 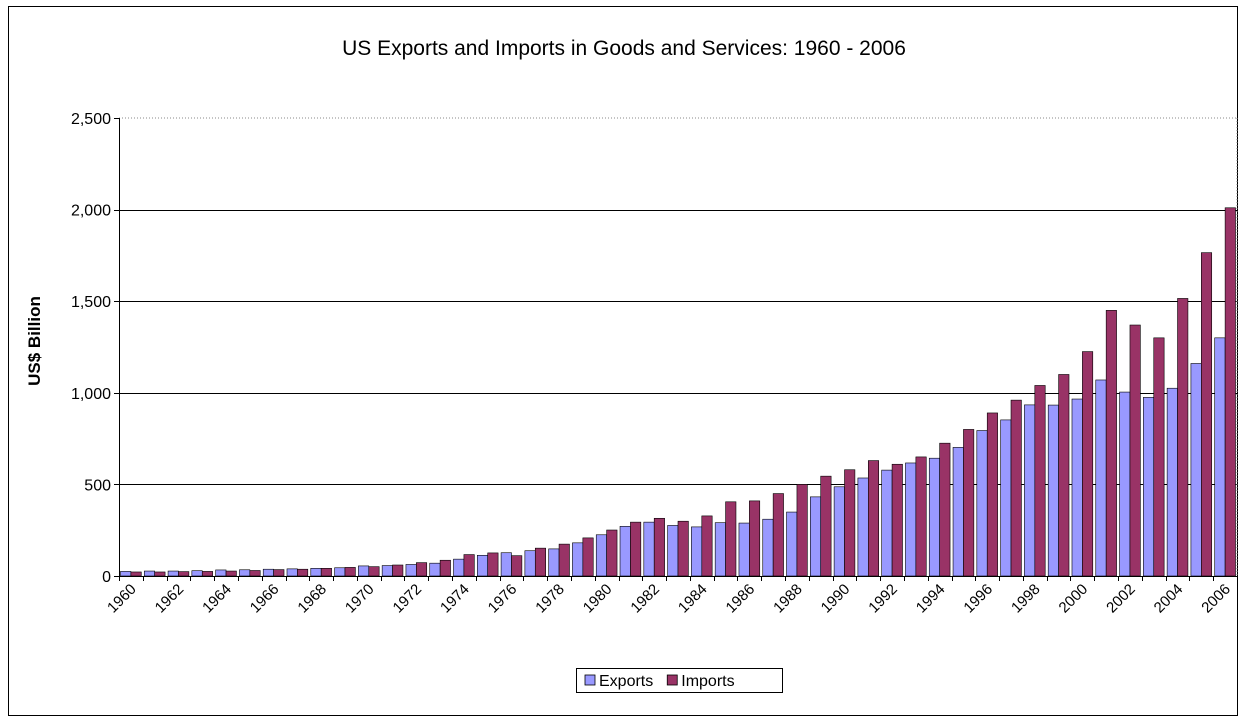 I want to click on x-tick-label: 1996, so click(x=978, y=599).